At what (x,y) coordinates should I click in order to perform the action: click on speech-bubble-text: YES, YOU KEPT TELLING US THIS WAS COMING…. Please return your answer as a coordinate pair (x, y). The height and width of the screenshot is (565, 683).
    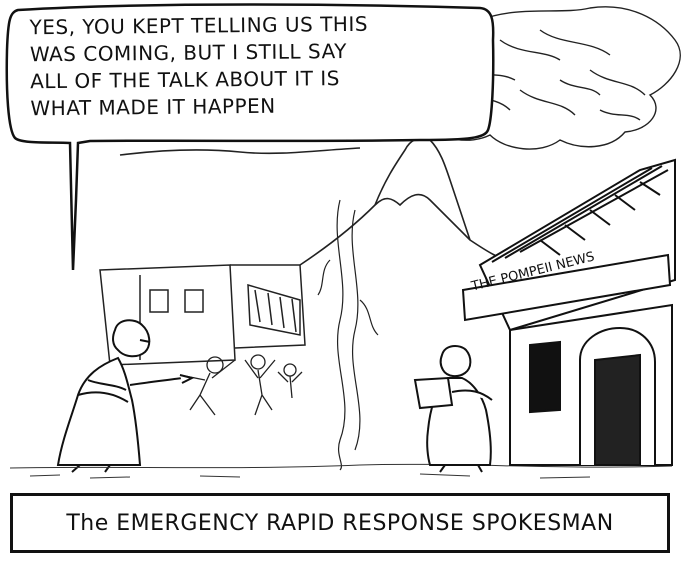
    Looking at the image, I should click on (199, 66).